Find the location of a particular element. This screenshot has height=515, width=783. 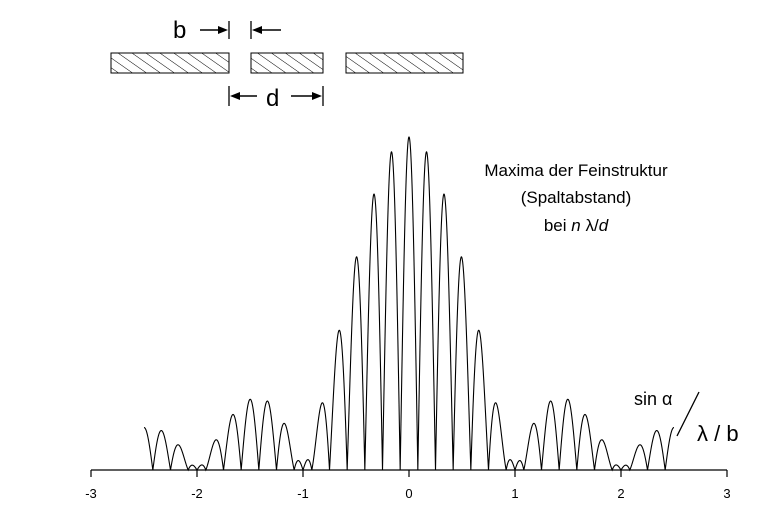

annotation-line-1: Maxima der Feinstruktur is located at coordinates (576, 170).